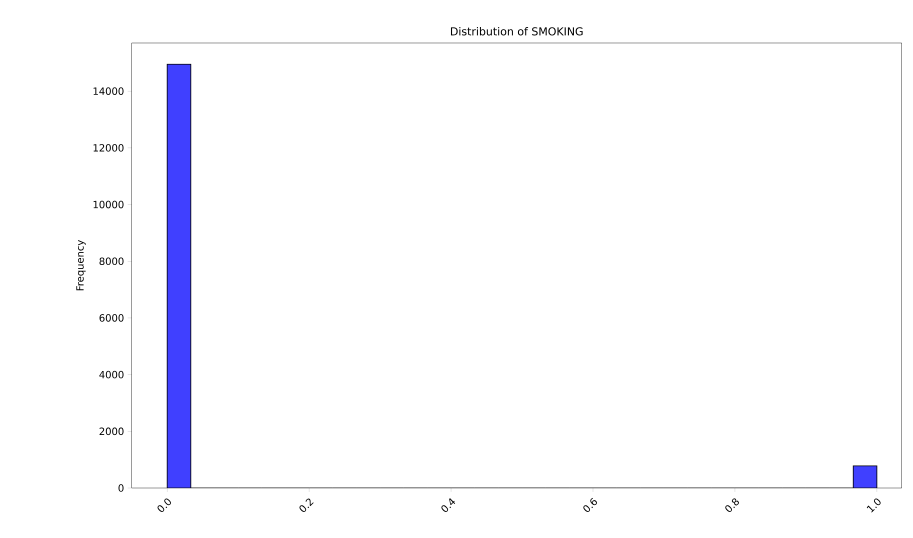 The image size is (913, 538). I want to click on x-tick-label: 0.8, so click(732, 505).